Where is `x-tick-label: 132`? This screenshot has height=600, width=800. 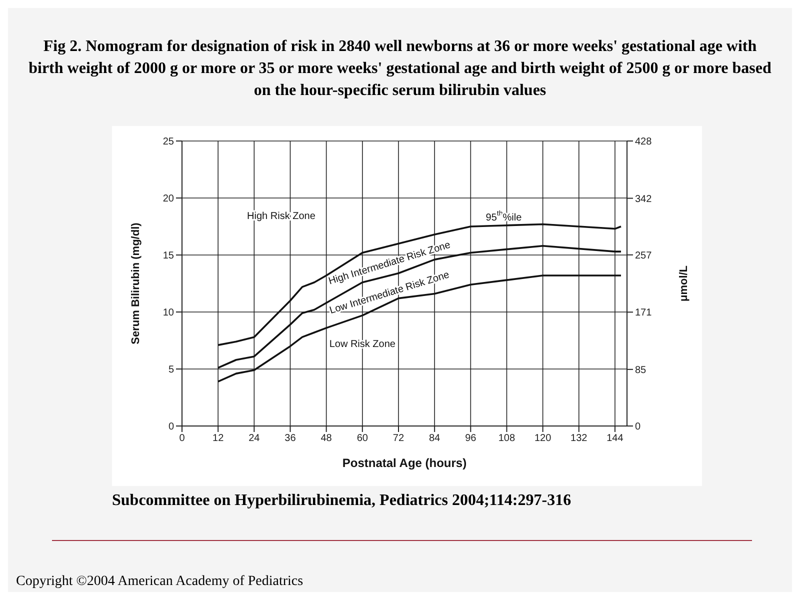 x-tick-label: 132 is located at coordinates (579, 438).